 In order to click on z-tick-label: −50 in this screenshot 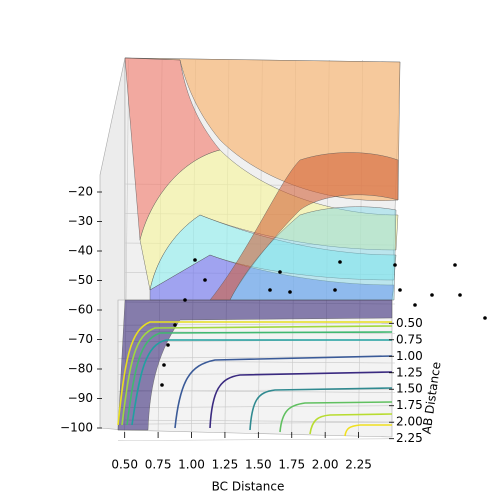, I will do `click(80, 280)`.